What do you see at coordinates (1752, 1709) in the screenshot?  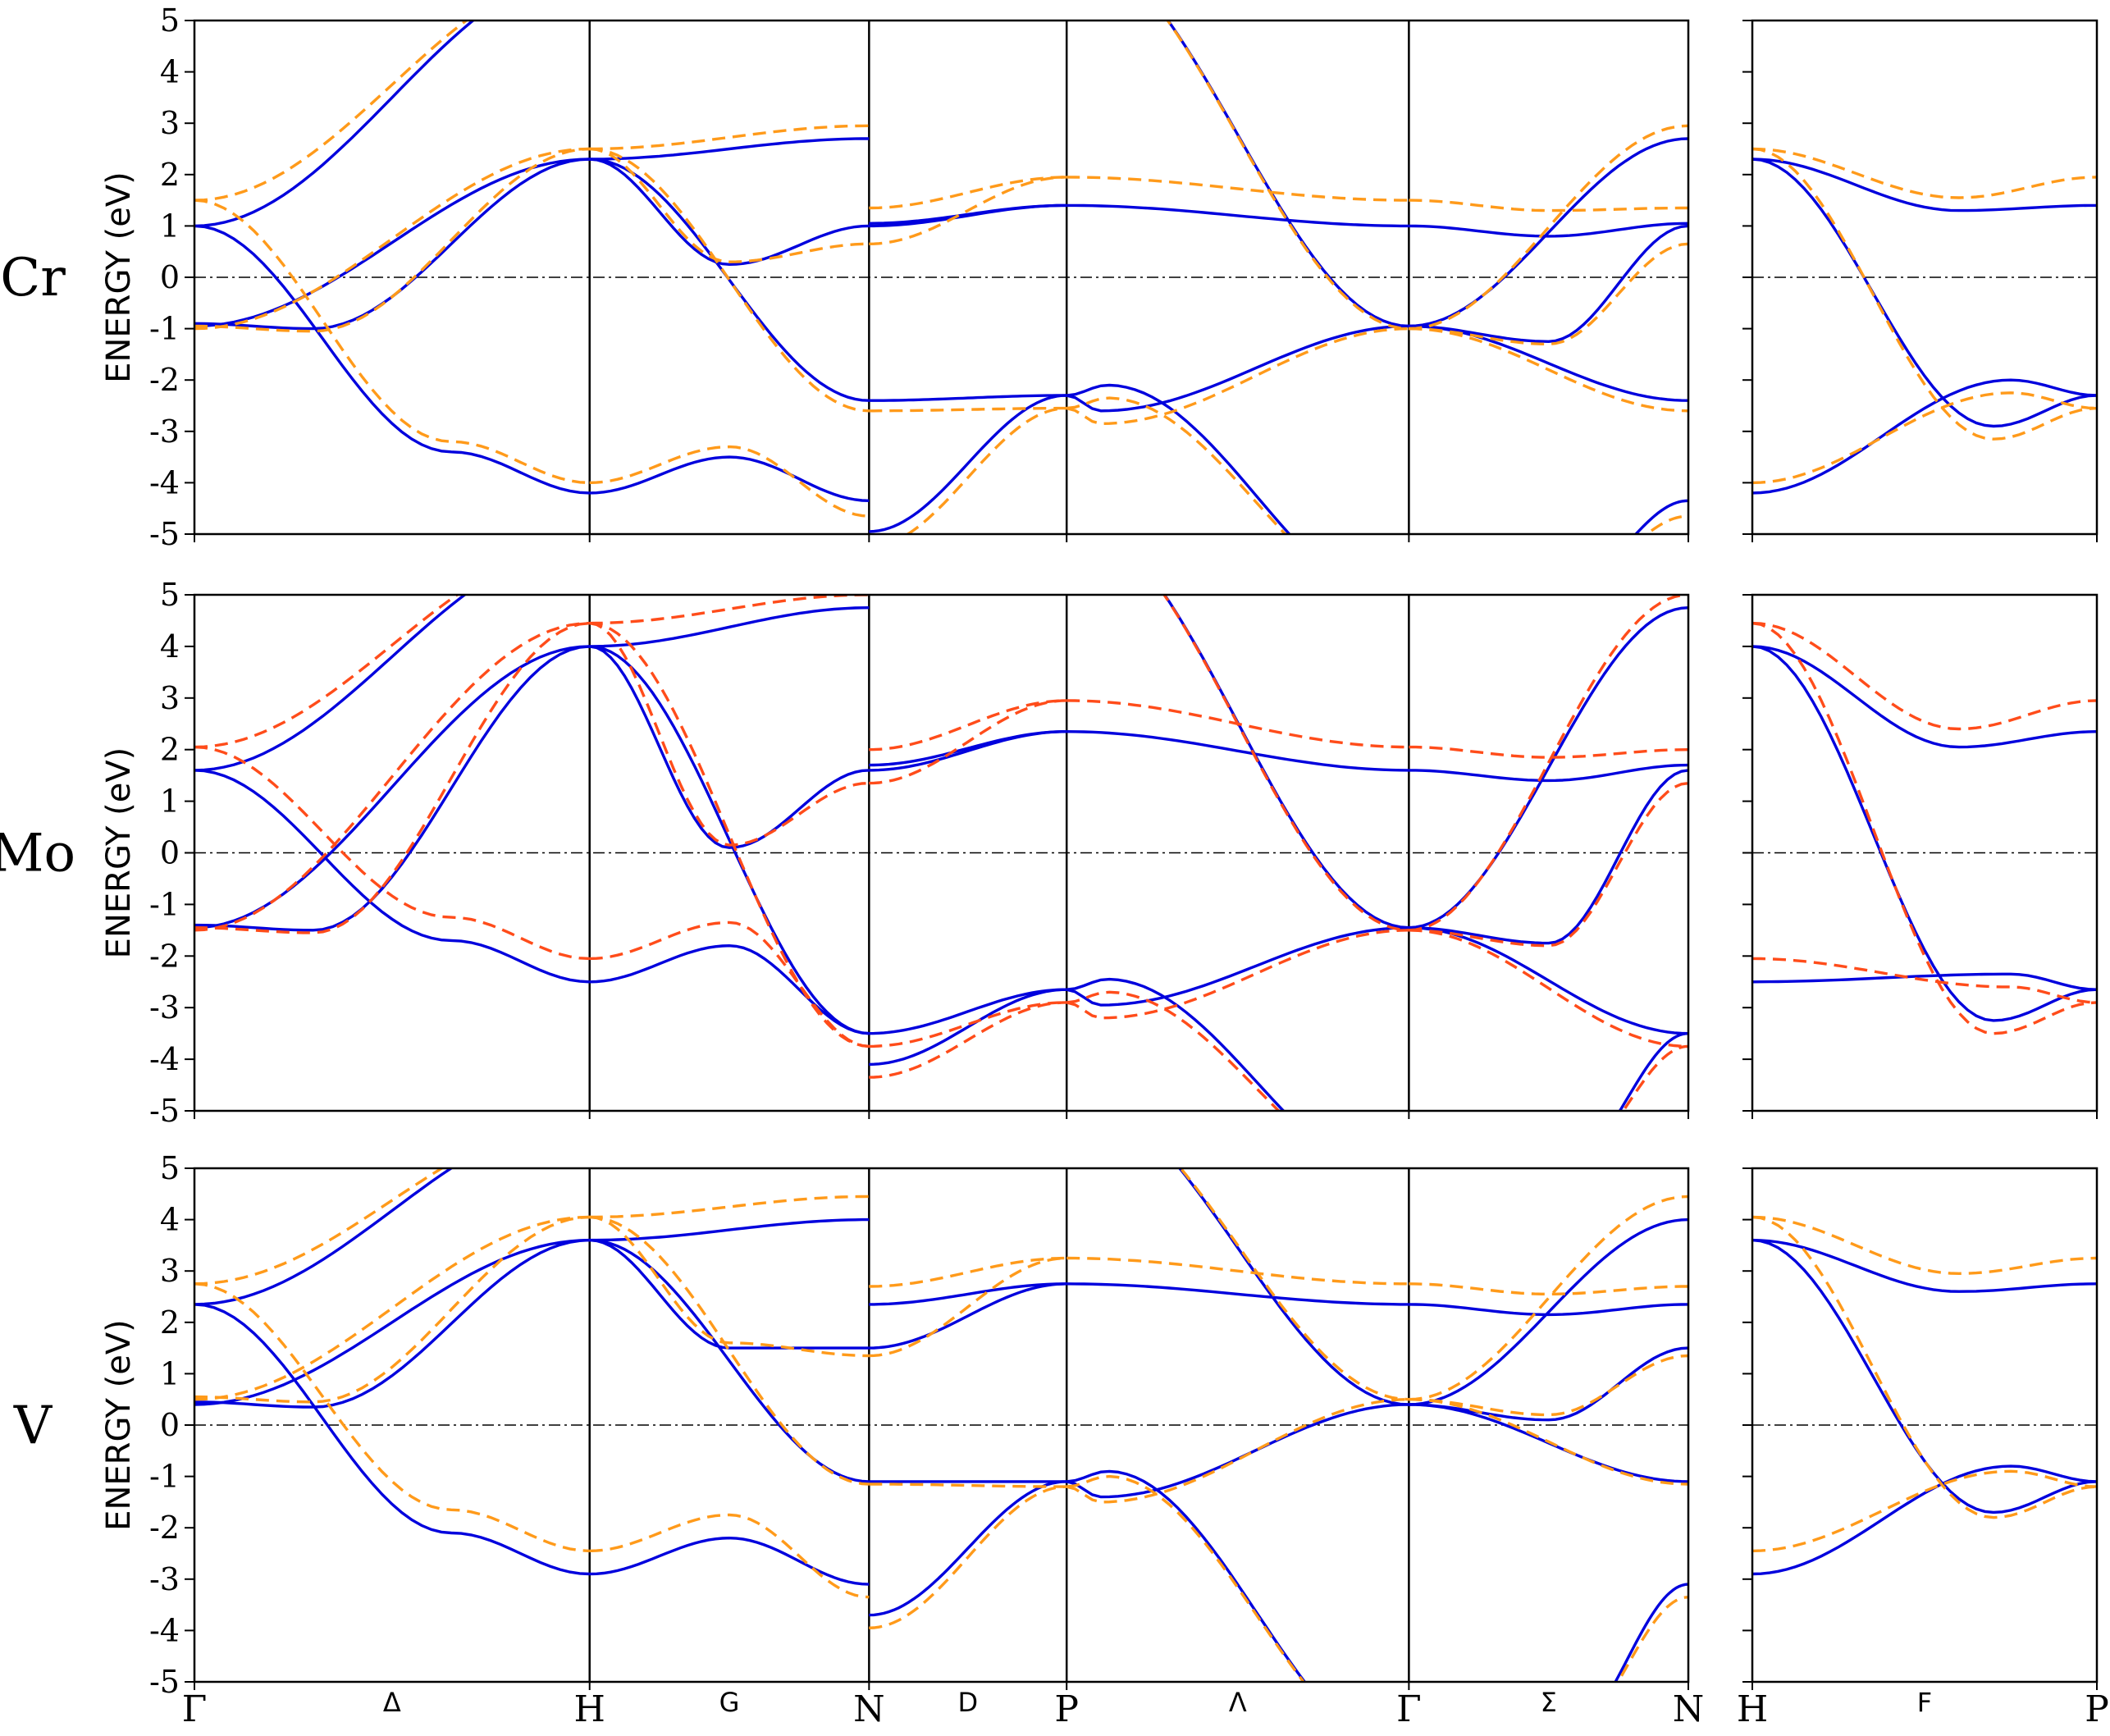 I see `x-tick-label-side: H` at bounding box center [1752, 1709].